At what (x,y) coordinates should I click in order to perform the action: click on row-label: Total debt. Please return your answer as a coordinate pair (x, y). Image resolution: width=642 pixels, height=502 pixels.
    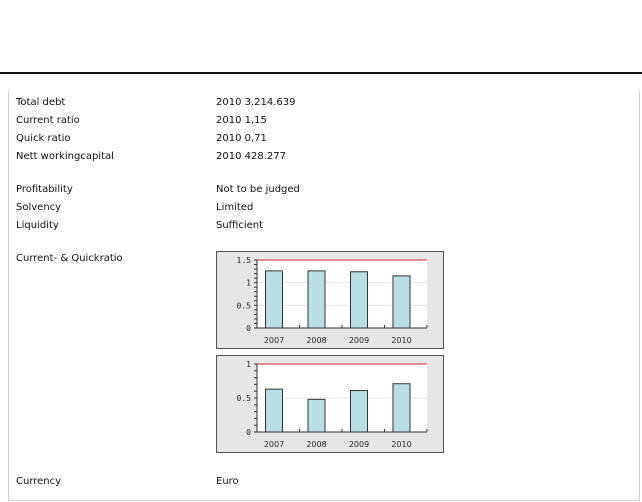
    Looking at the image, I should click on (41, 102).